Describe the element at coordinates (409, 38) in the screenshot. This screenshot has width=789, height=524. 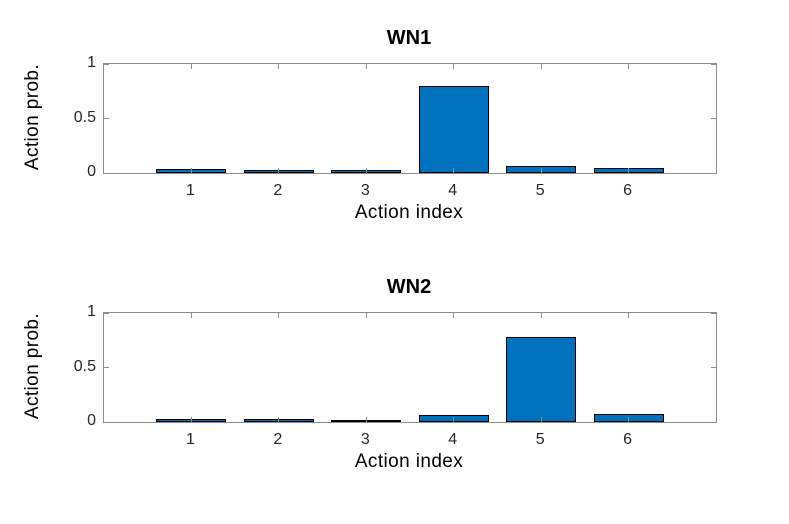
I see `chart-title: WN1` at that location.